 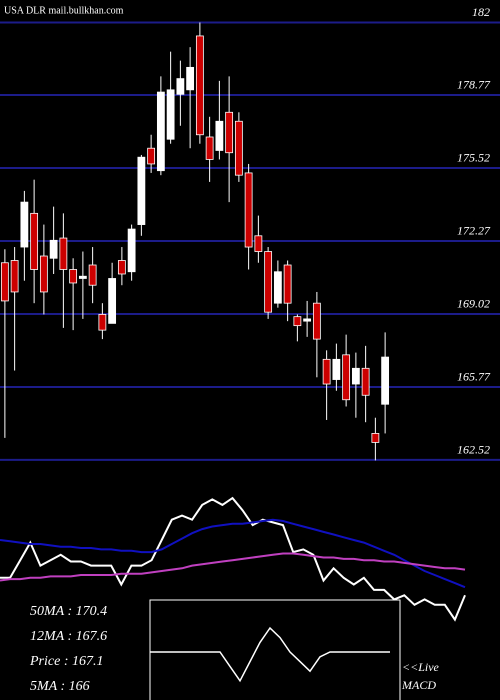 I want to click on ma-label: 5MA : 166, so click(x=60, y=686).